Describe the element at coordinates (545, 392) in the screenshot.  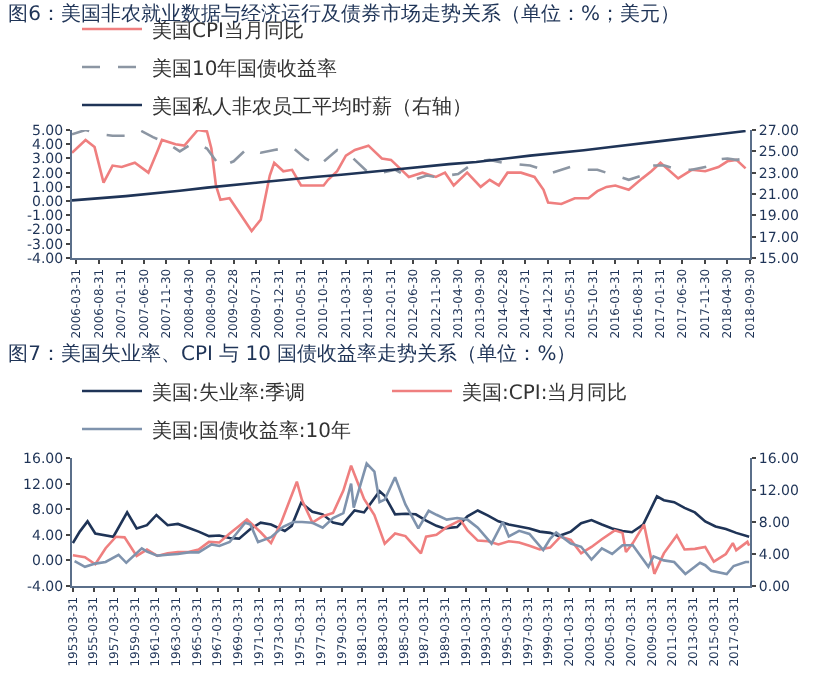
I see `legend-label: 美国:CPI:当月同比` at that location.